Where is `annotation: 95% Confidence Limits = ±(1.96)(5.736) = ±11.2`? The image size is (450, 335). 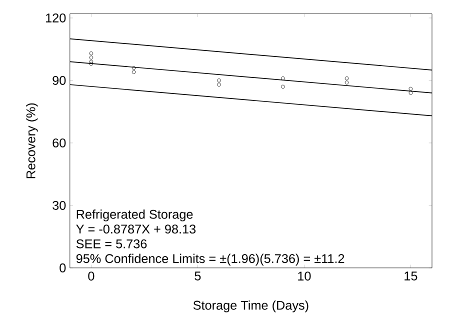 annotation: 95% Confidence Limits = ±(1.96)(5.736) = ±11.2 is located at coordinates (210, 260).